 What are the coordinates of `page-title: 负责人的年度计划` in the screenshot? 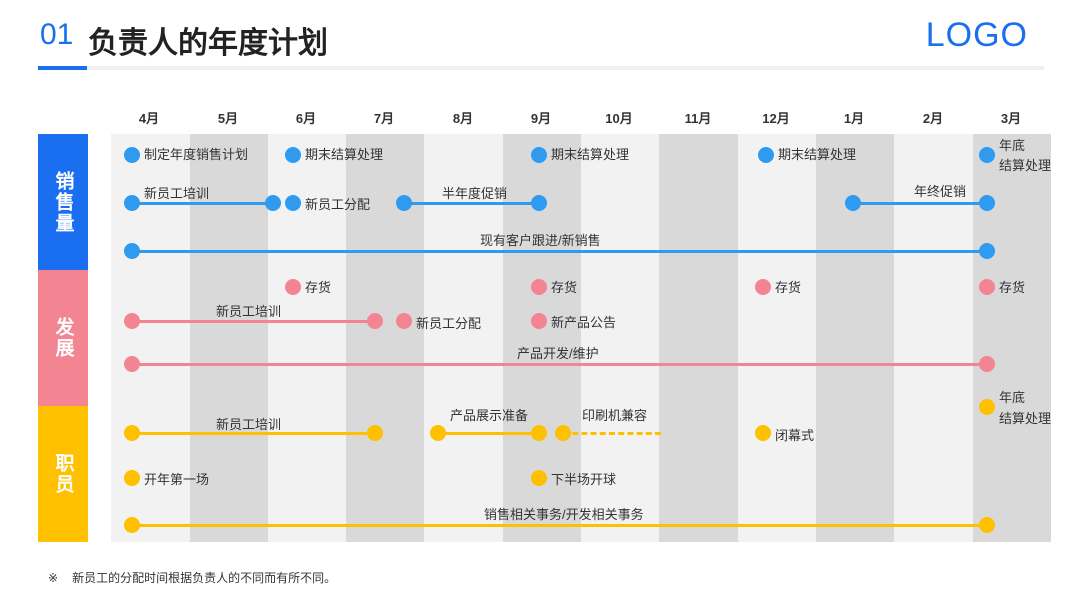 It's located at (208, 43).